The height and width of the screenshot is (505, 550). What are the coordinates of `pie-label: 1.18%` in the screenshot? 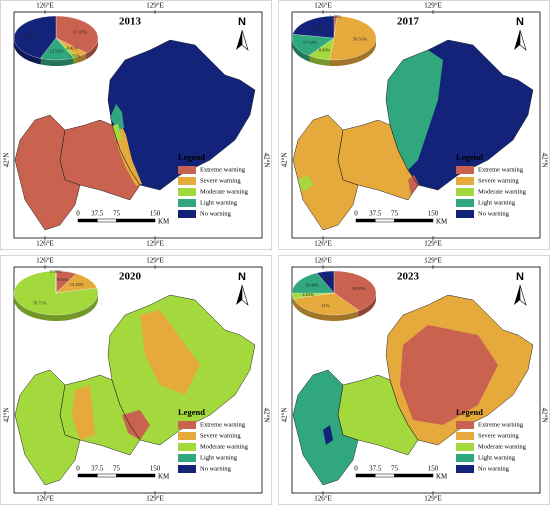 It's located at (336, 16).